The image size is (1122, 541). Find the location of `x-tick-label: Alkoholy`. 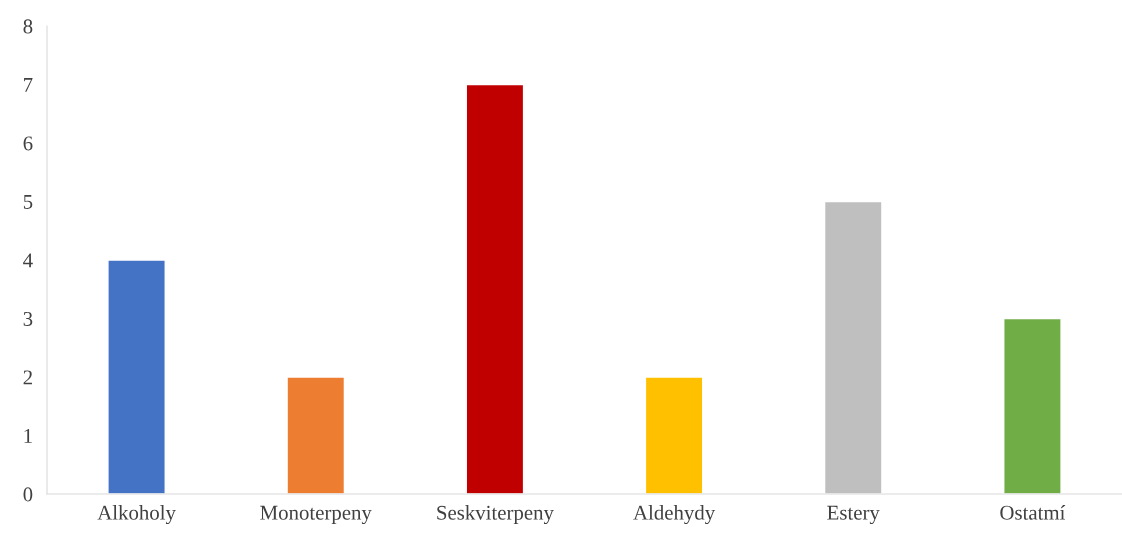

x-tick-label: Alkoholy is located at coordinates (136, 515).